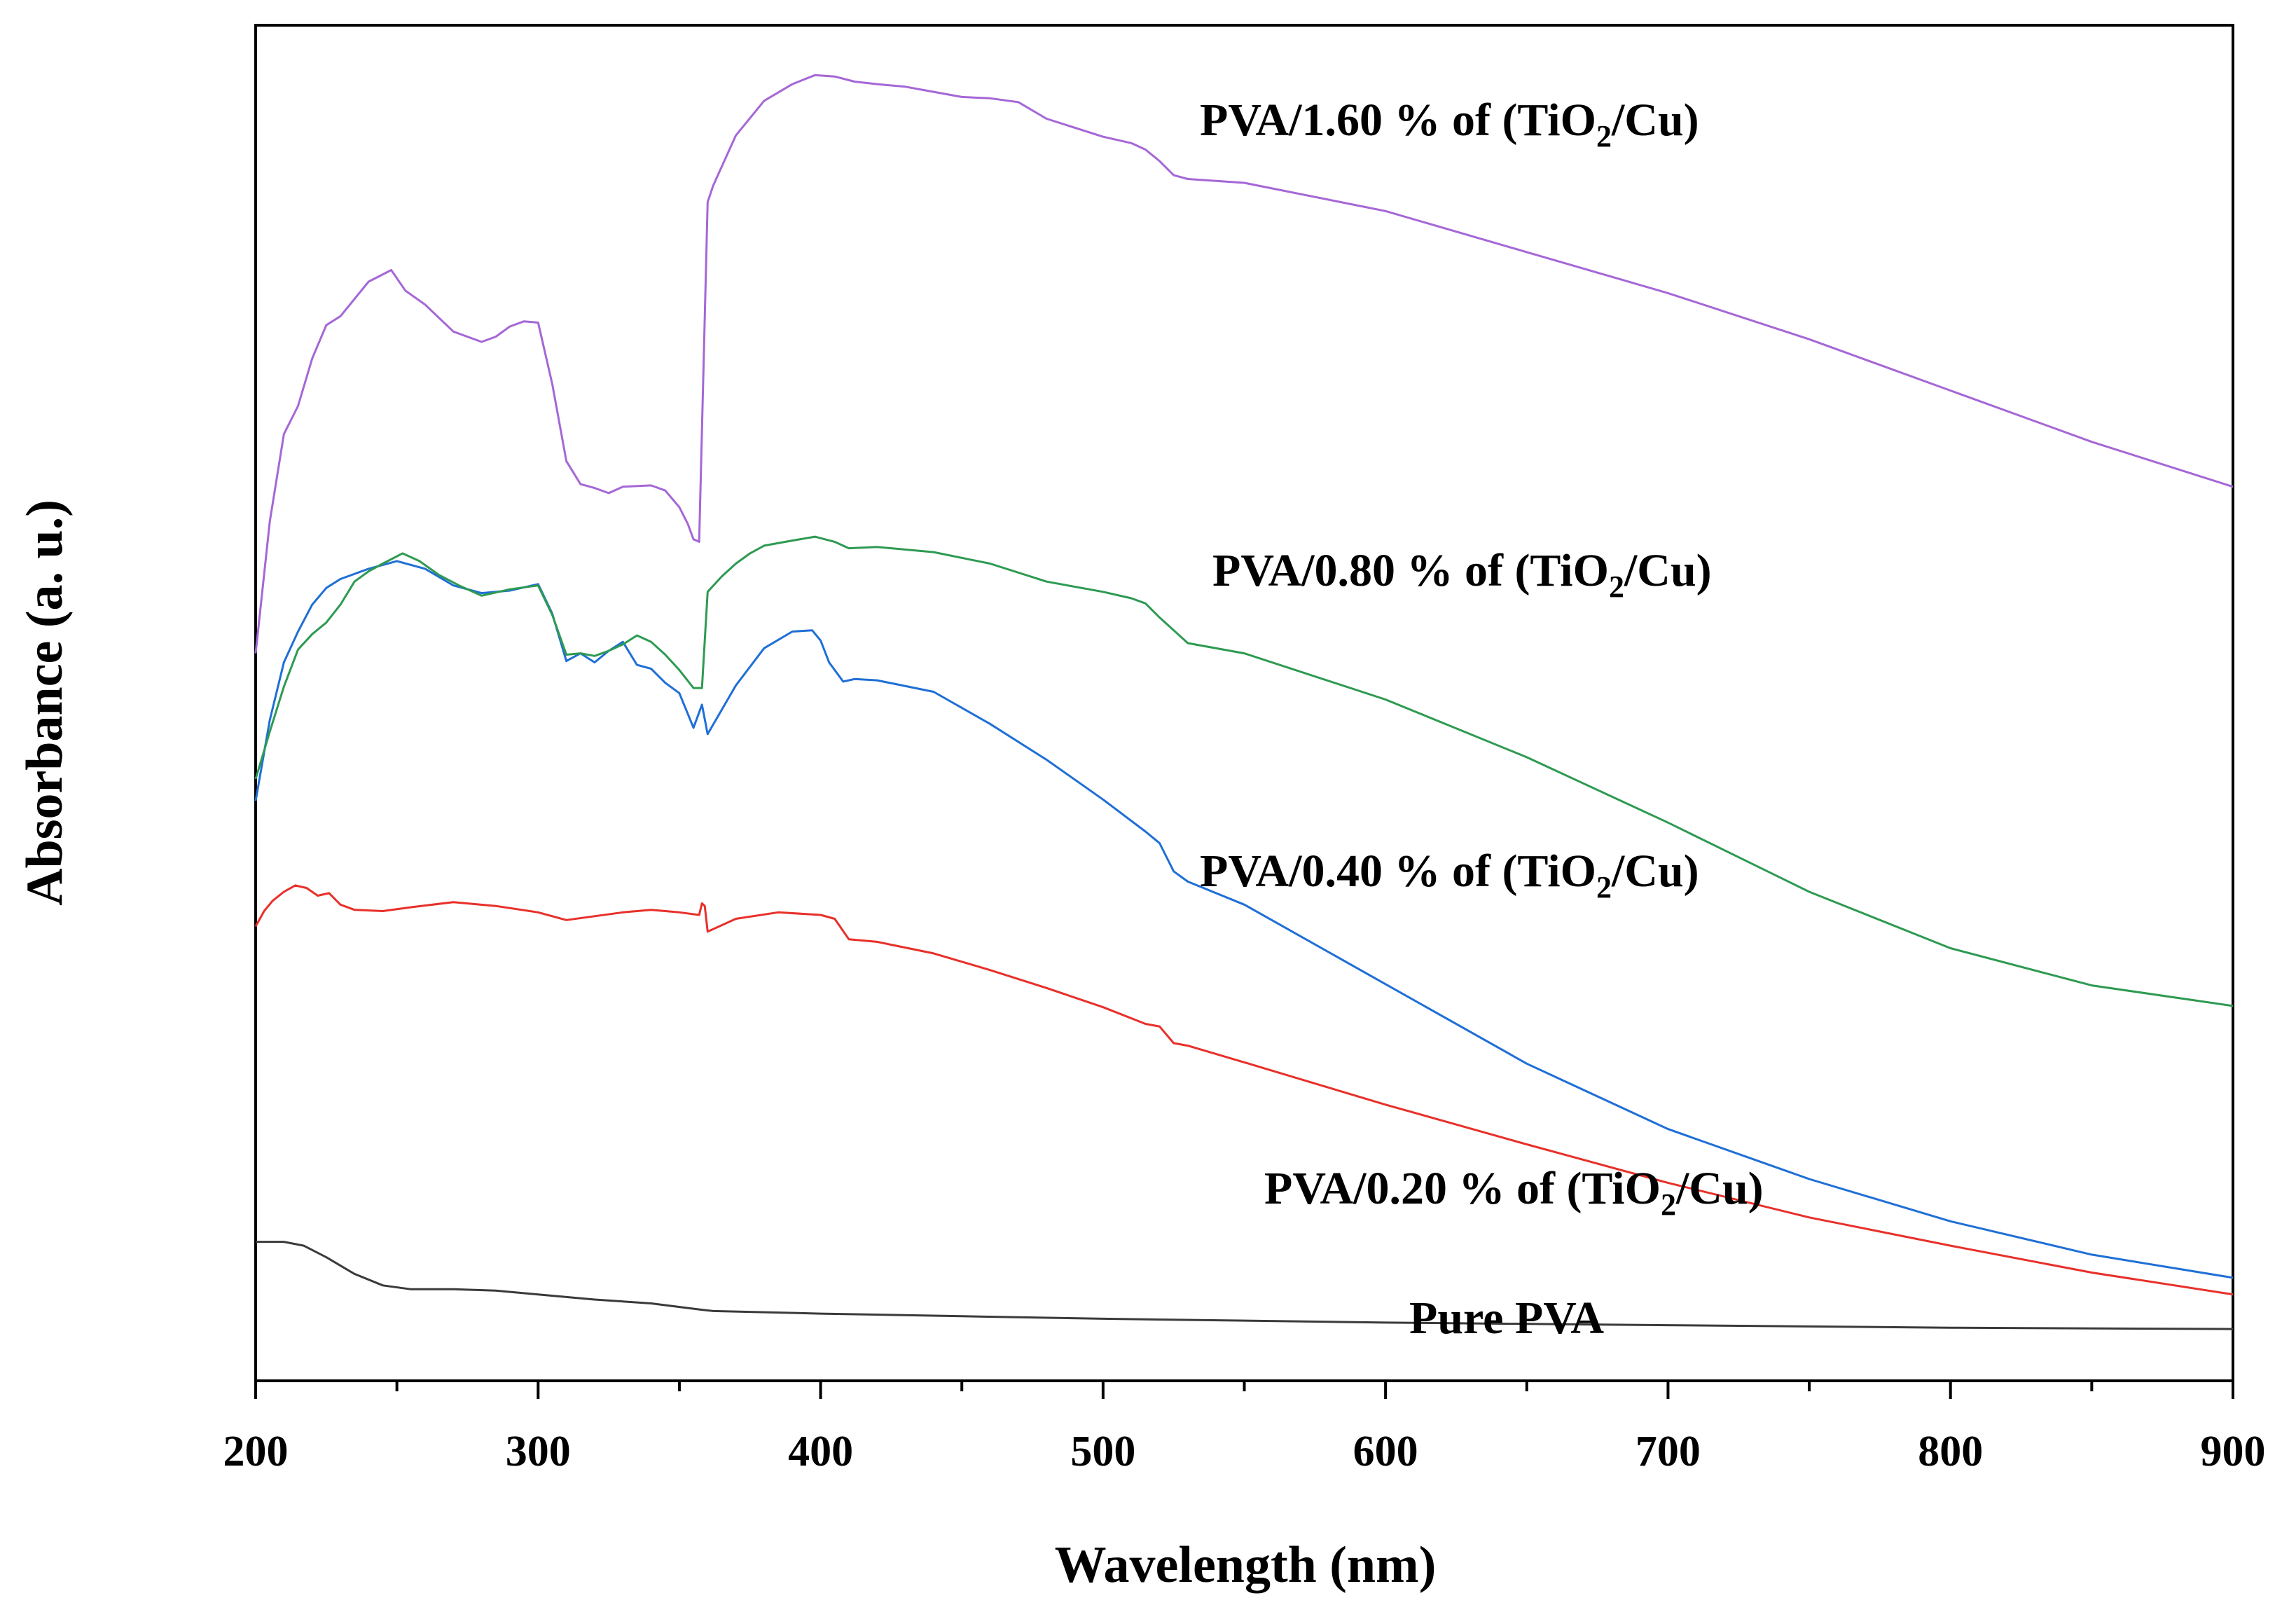 The width and height of the screenshot is (2296, 1612). Describe the element at coordinates (820, 1451) in the screenshot. I see `x-tick-label: 400` at that location.